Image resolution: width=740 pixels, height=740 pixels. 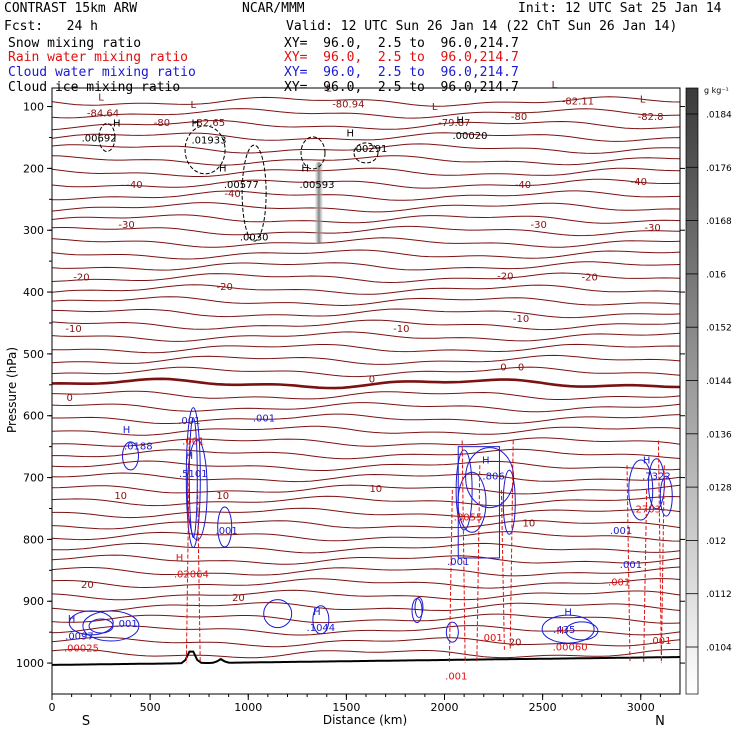 I want to click on snow-shading, so click(x=318, y=202).